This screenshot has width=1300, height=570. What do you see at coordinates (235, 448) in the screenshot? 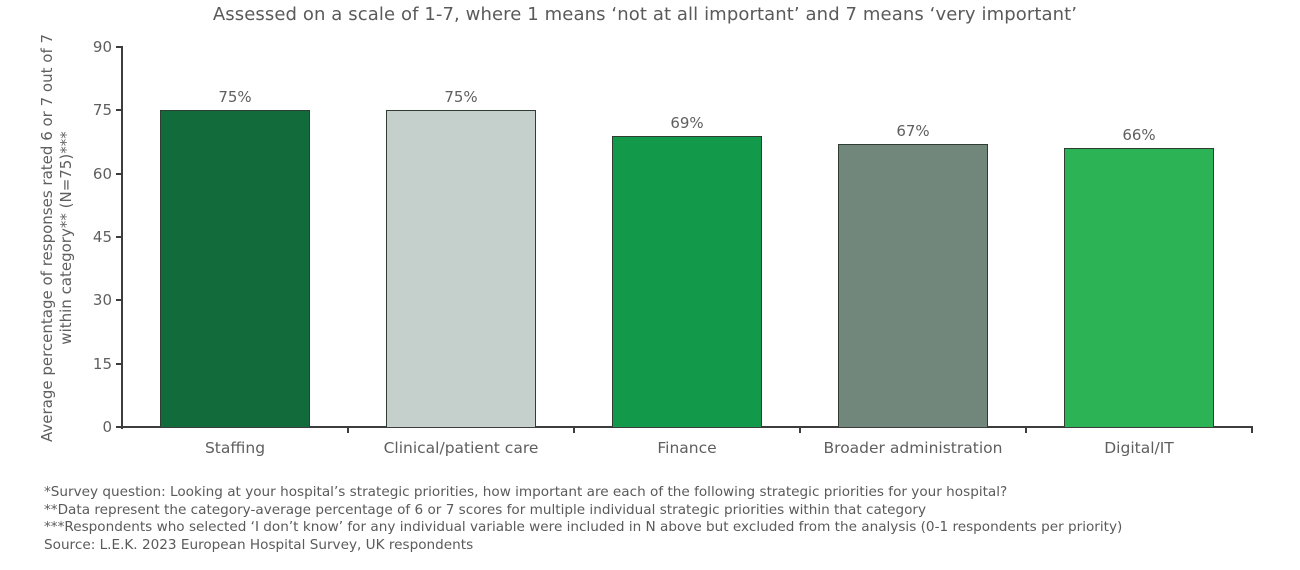
I see `x-category-label: Staffing` at bounding box center [235, 448].